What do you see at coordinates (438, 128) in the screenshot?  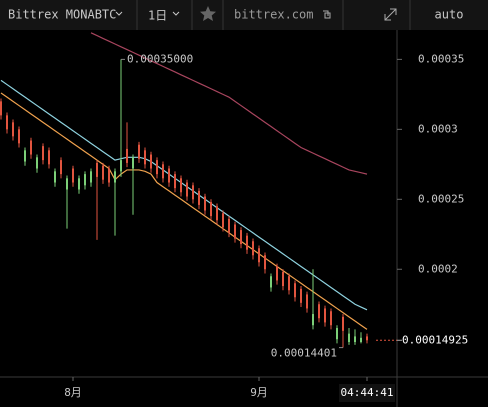 I see `y-tick-label: 0.0003` at bounding box center [438, 128].